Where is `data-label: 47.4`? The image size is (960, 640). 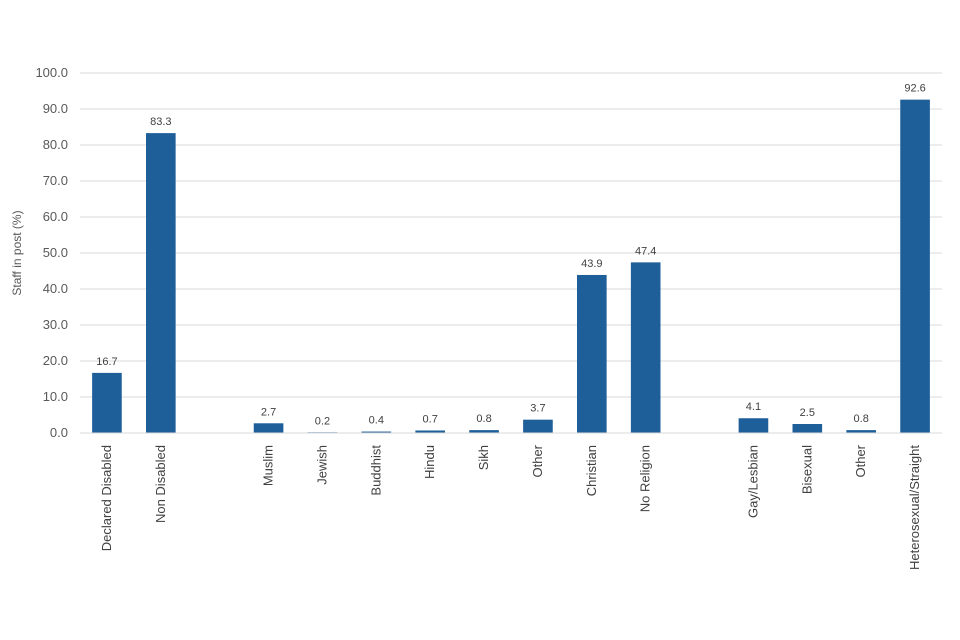 data-label: 47.4 is located at coordinates (645, 251).